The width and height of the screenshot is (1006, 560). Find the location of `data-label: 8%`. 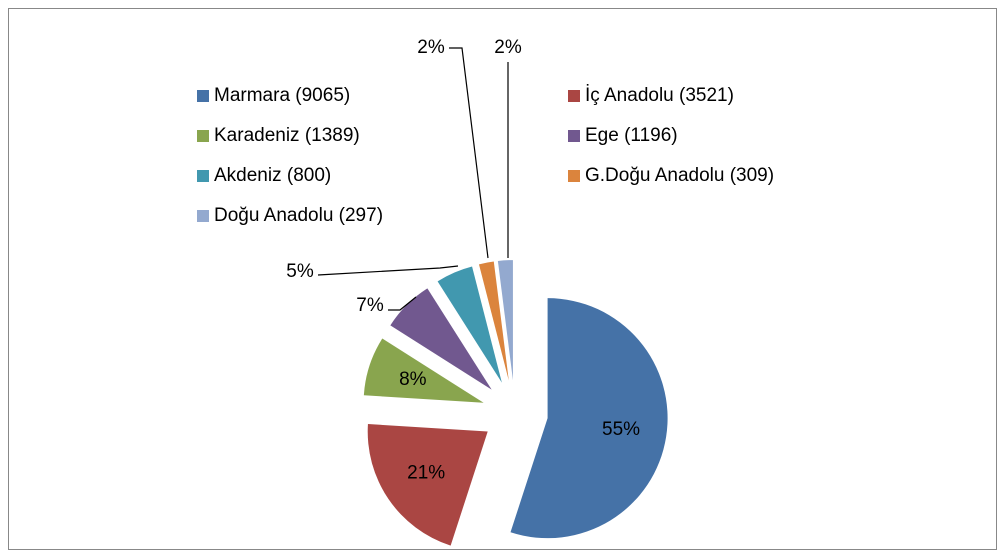

data-label: 8% is located at coordinates (413, 379).